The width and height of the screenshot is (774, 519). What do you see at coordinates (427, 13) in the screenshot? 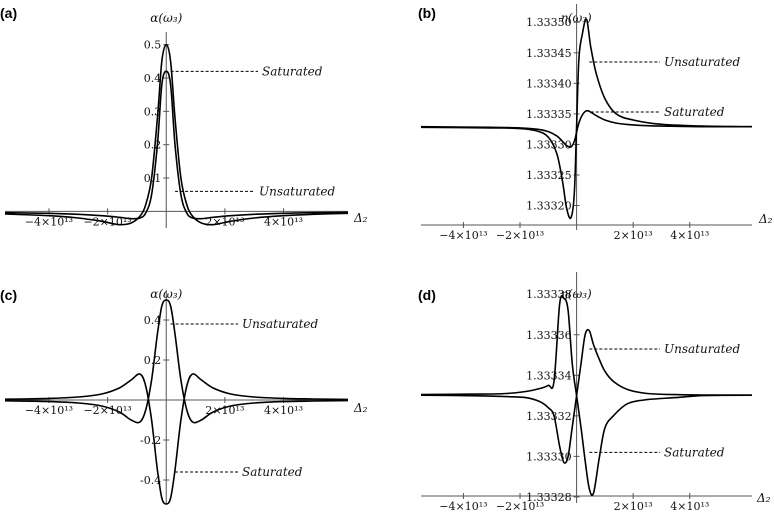
I see `panel-label: (b)` at bounding box center [427, 13].